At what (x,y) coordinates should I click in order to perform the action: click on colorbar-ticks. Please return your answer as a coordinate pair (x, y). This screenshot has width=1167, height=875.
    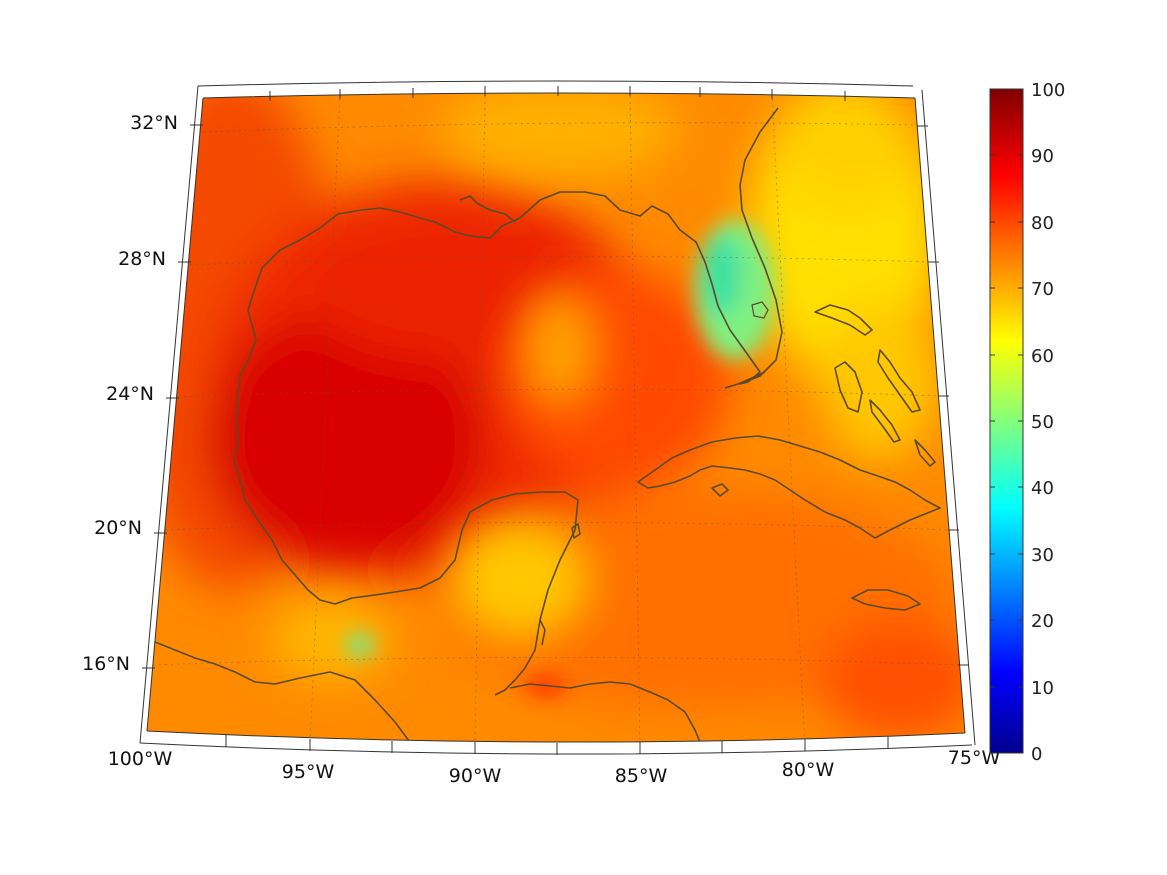
    Looking at the image, I should click on (1006, 421).